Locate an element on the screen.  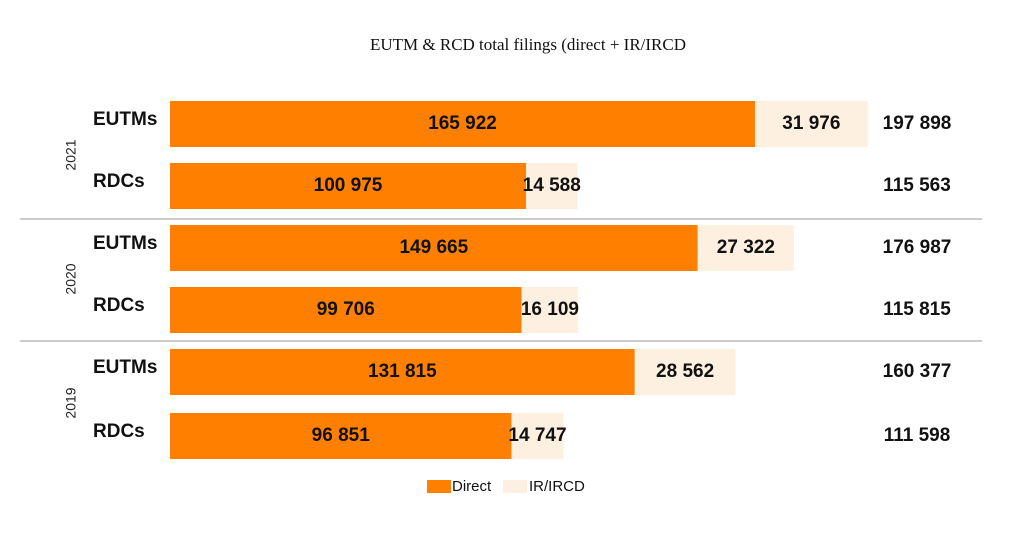
category-label-rdcs-2020: RDCs is located at coordinates (119, 305).